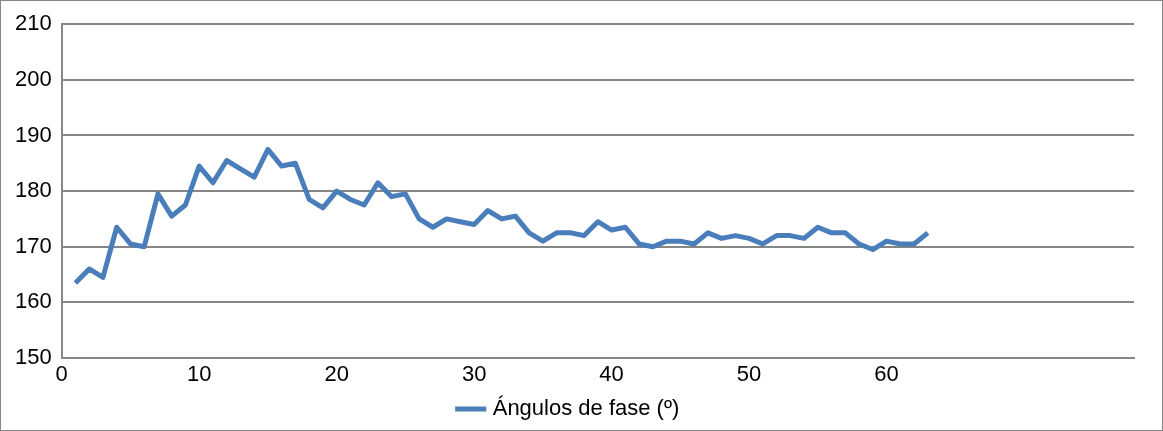 This screenshot has width=1163, height=431. What do you see at coordinates (749, 374) in the screenshot?
I see `x-tick-label: 50` at bounding box center [749, 374].